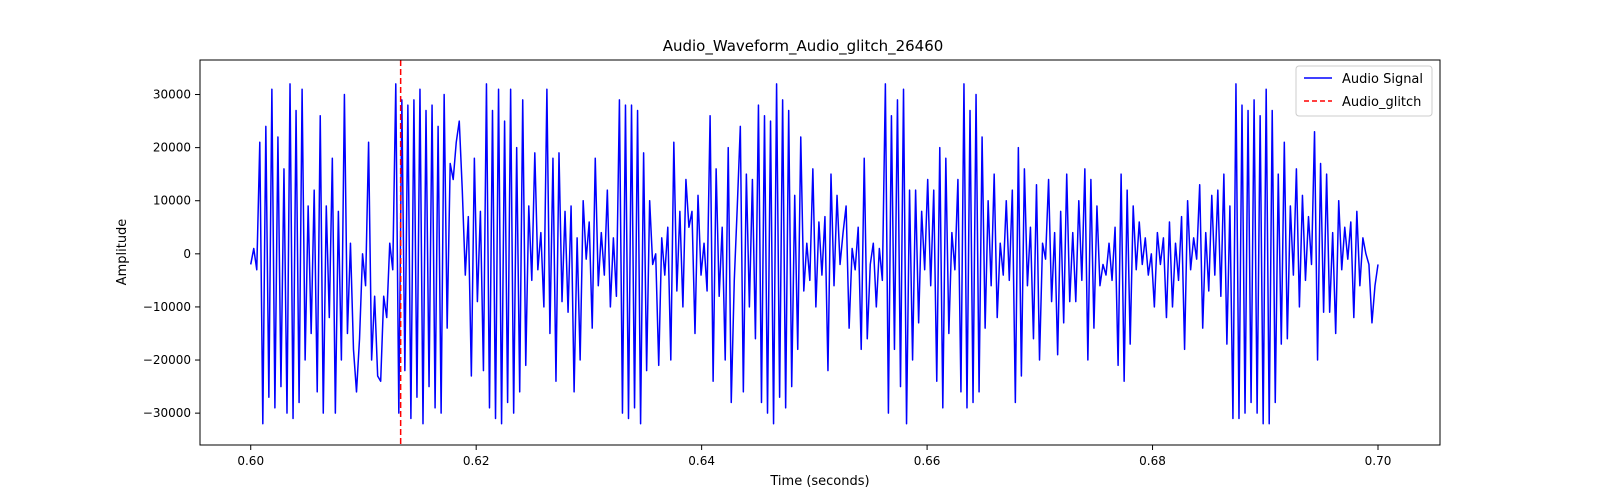 The height and width of the screenshot is (500, 1600). What do you see at coordinates (171, 254) in the screenshot?
I see `y-axis-ticks: −30000 −20000 −10000 0 10000 20000 30000` at bounding box center [171, 254].